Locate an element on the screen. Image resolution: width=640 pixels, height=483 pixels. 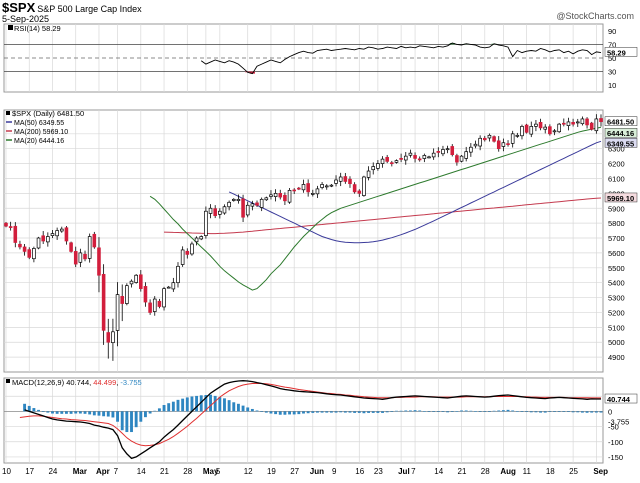
macd-legend-swatch is located at coordinates (8, 381).